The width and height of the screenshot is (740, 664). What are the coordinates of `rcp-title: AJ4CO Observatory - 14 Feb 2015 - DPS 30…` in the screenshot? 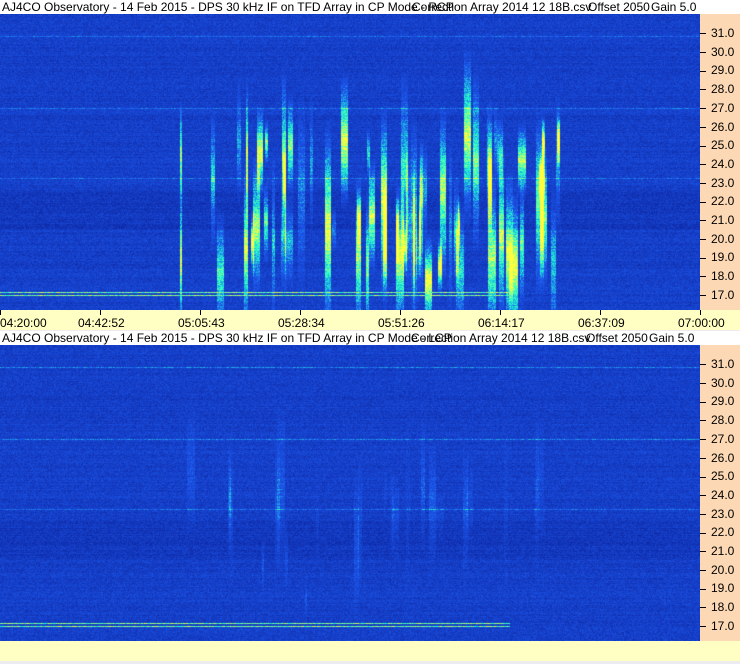 It's located at (228, 7).